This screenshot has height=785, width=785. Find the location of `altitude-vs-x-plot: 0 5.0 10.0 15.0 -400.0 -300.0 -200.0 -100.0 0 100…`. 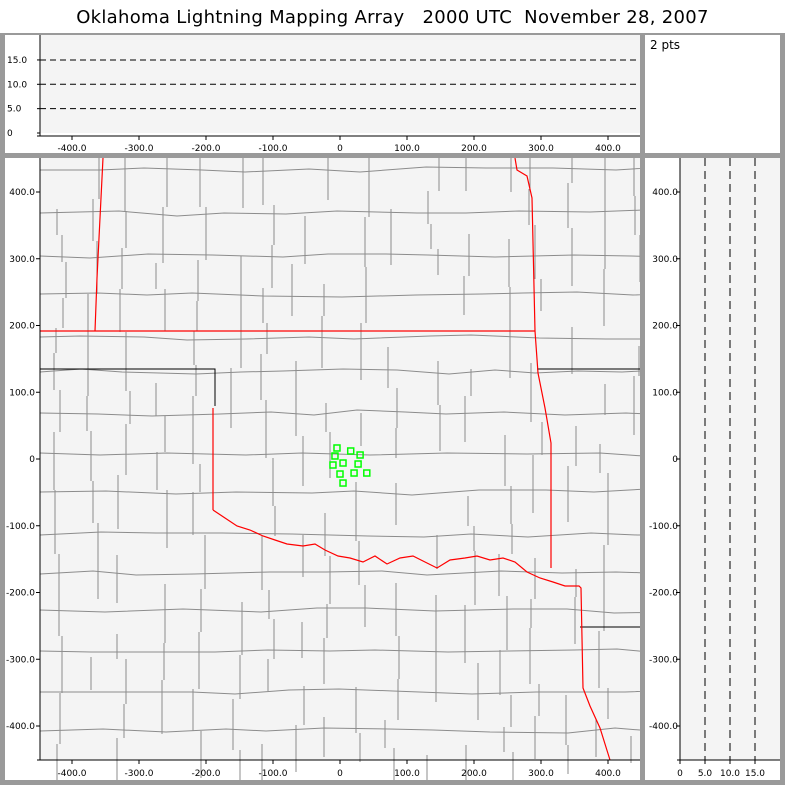

altitude-vs-x-plot: 0 5.0 10.0 15.0 -400.0 -300.0 -200.0 -100.0 0 100… is located at coordinates (323, 94).